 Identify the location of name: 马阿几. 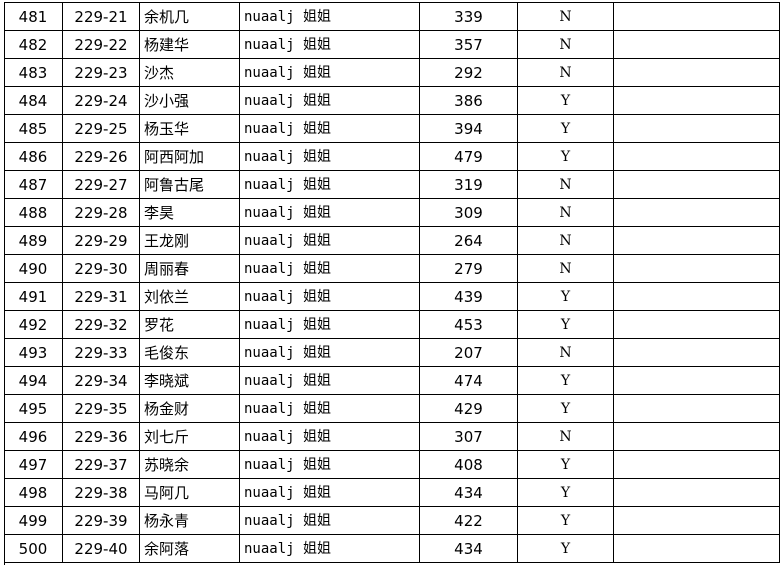
(190, 493).